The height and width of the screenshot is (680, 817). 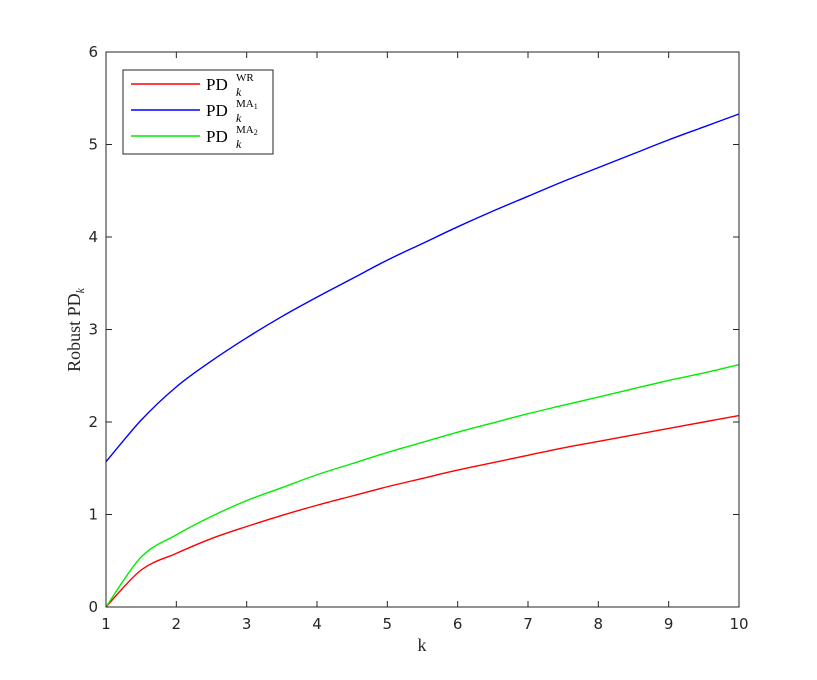 I want to click on legend-label-pd-ma2-base: PD, so click(x=217, y=136).